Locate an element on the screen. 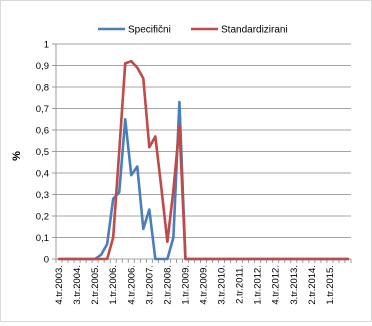 The height and width of the screenshot is (326, 372). legend-label: Standardizirani is located at coordinates (254, 30).